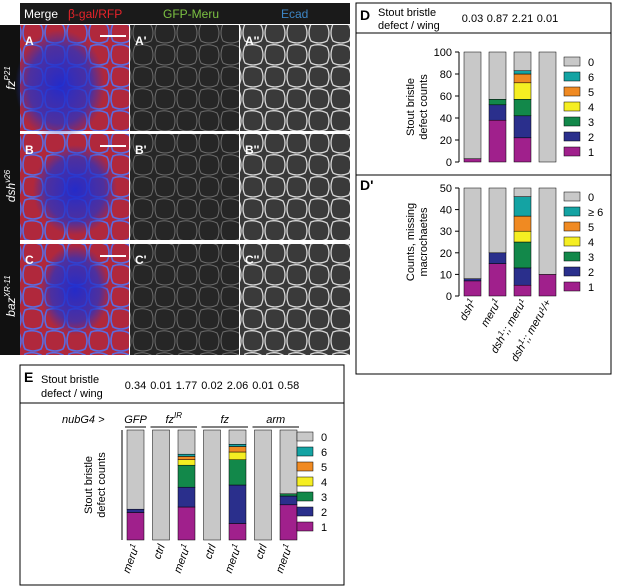 The image size is (617, 586). I want to click on D-legend-label-1: 6, so click(591, 78).